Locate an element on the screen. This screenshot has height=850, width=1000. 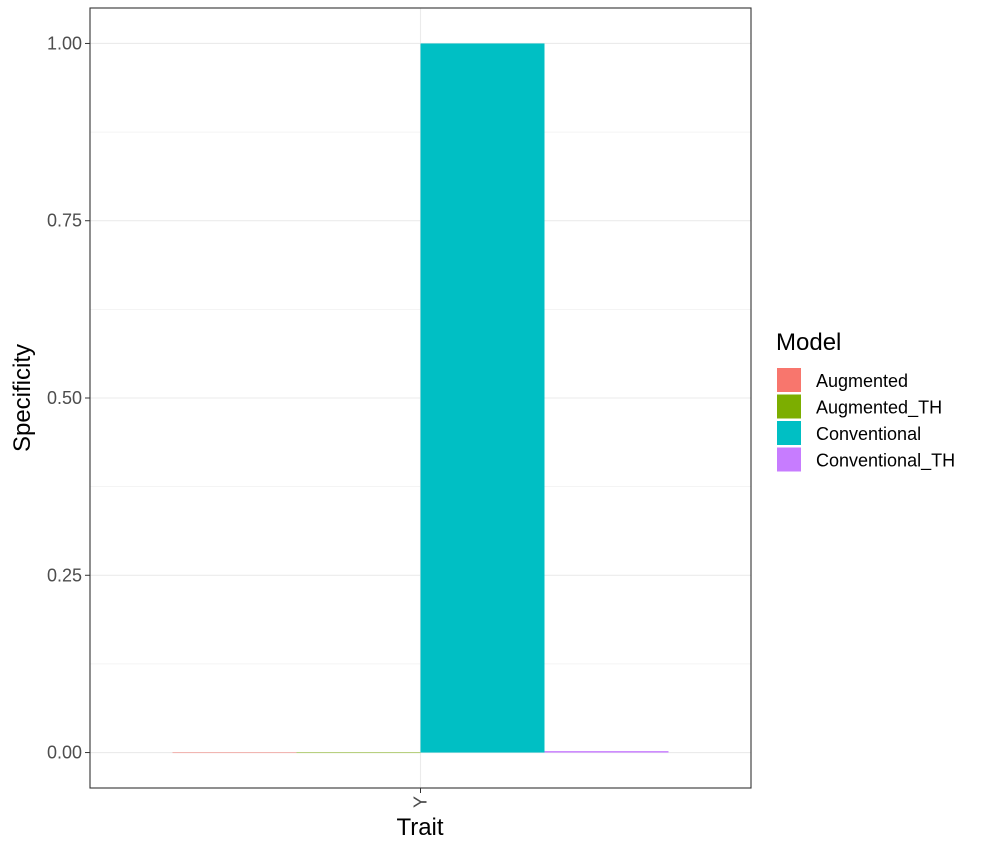
y-tick-label: 0.75 is located at coordinates (64, 221).